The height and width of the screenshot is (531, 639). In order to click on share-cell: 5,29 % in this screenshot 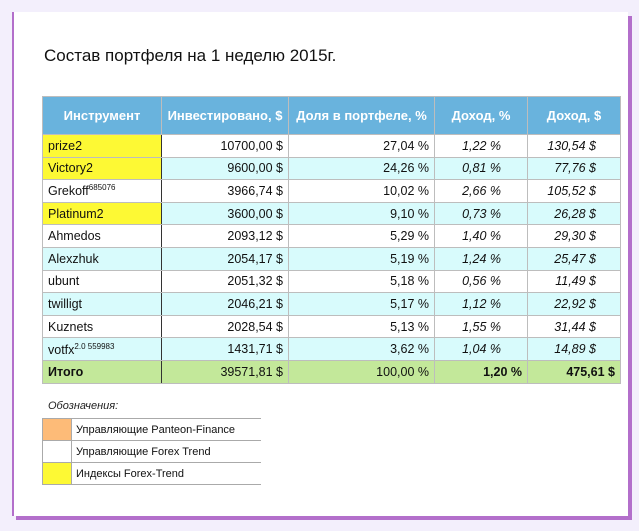, I will do `click(361, 236)`.